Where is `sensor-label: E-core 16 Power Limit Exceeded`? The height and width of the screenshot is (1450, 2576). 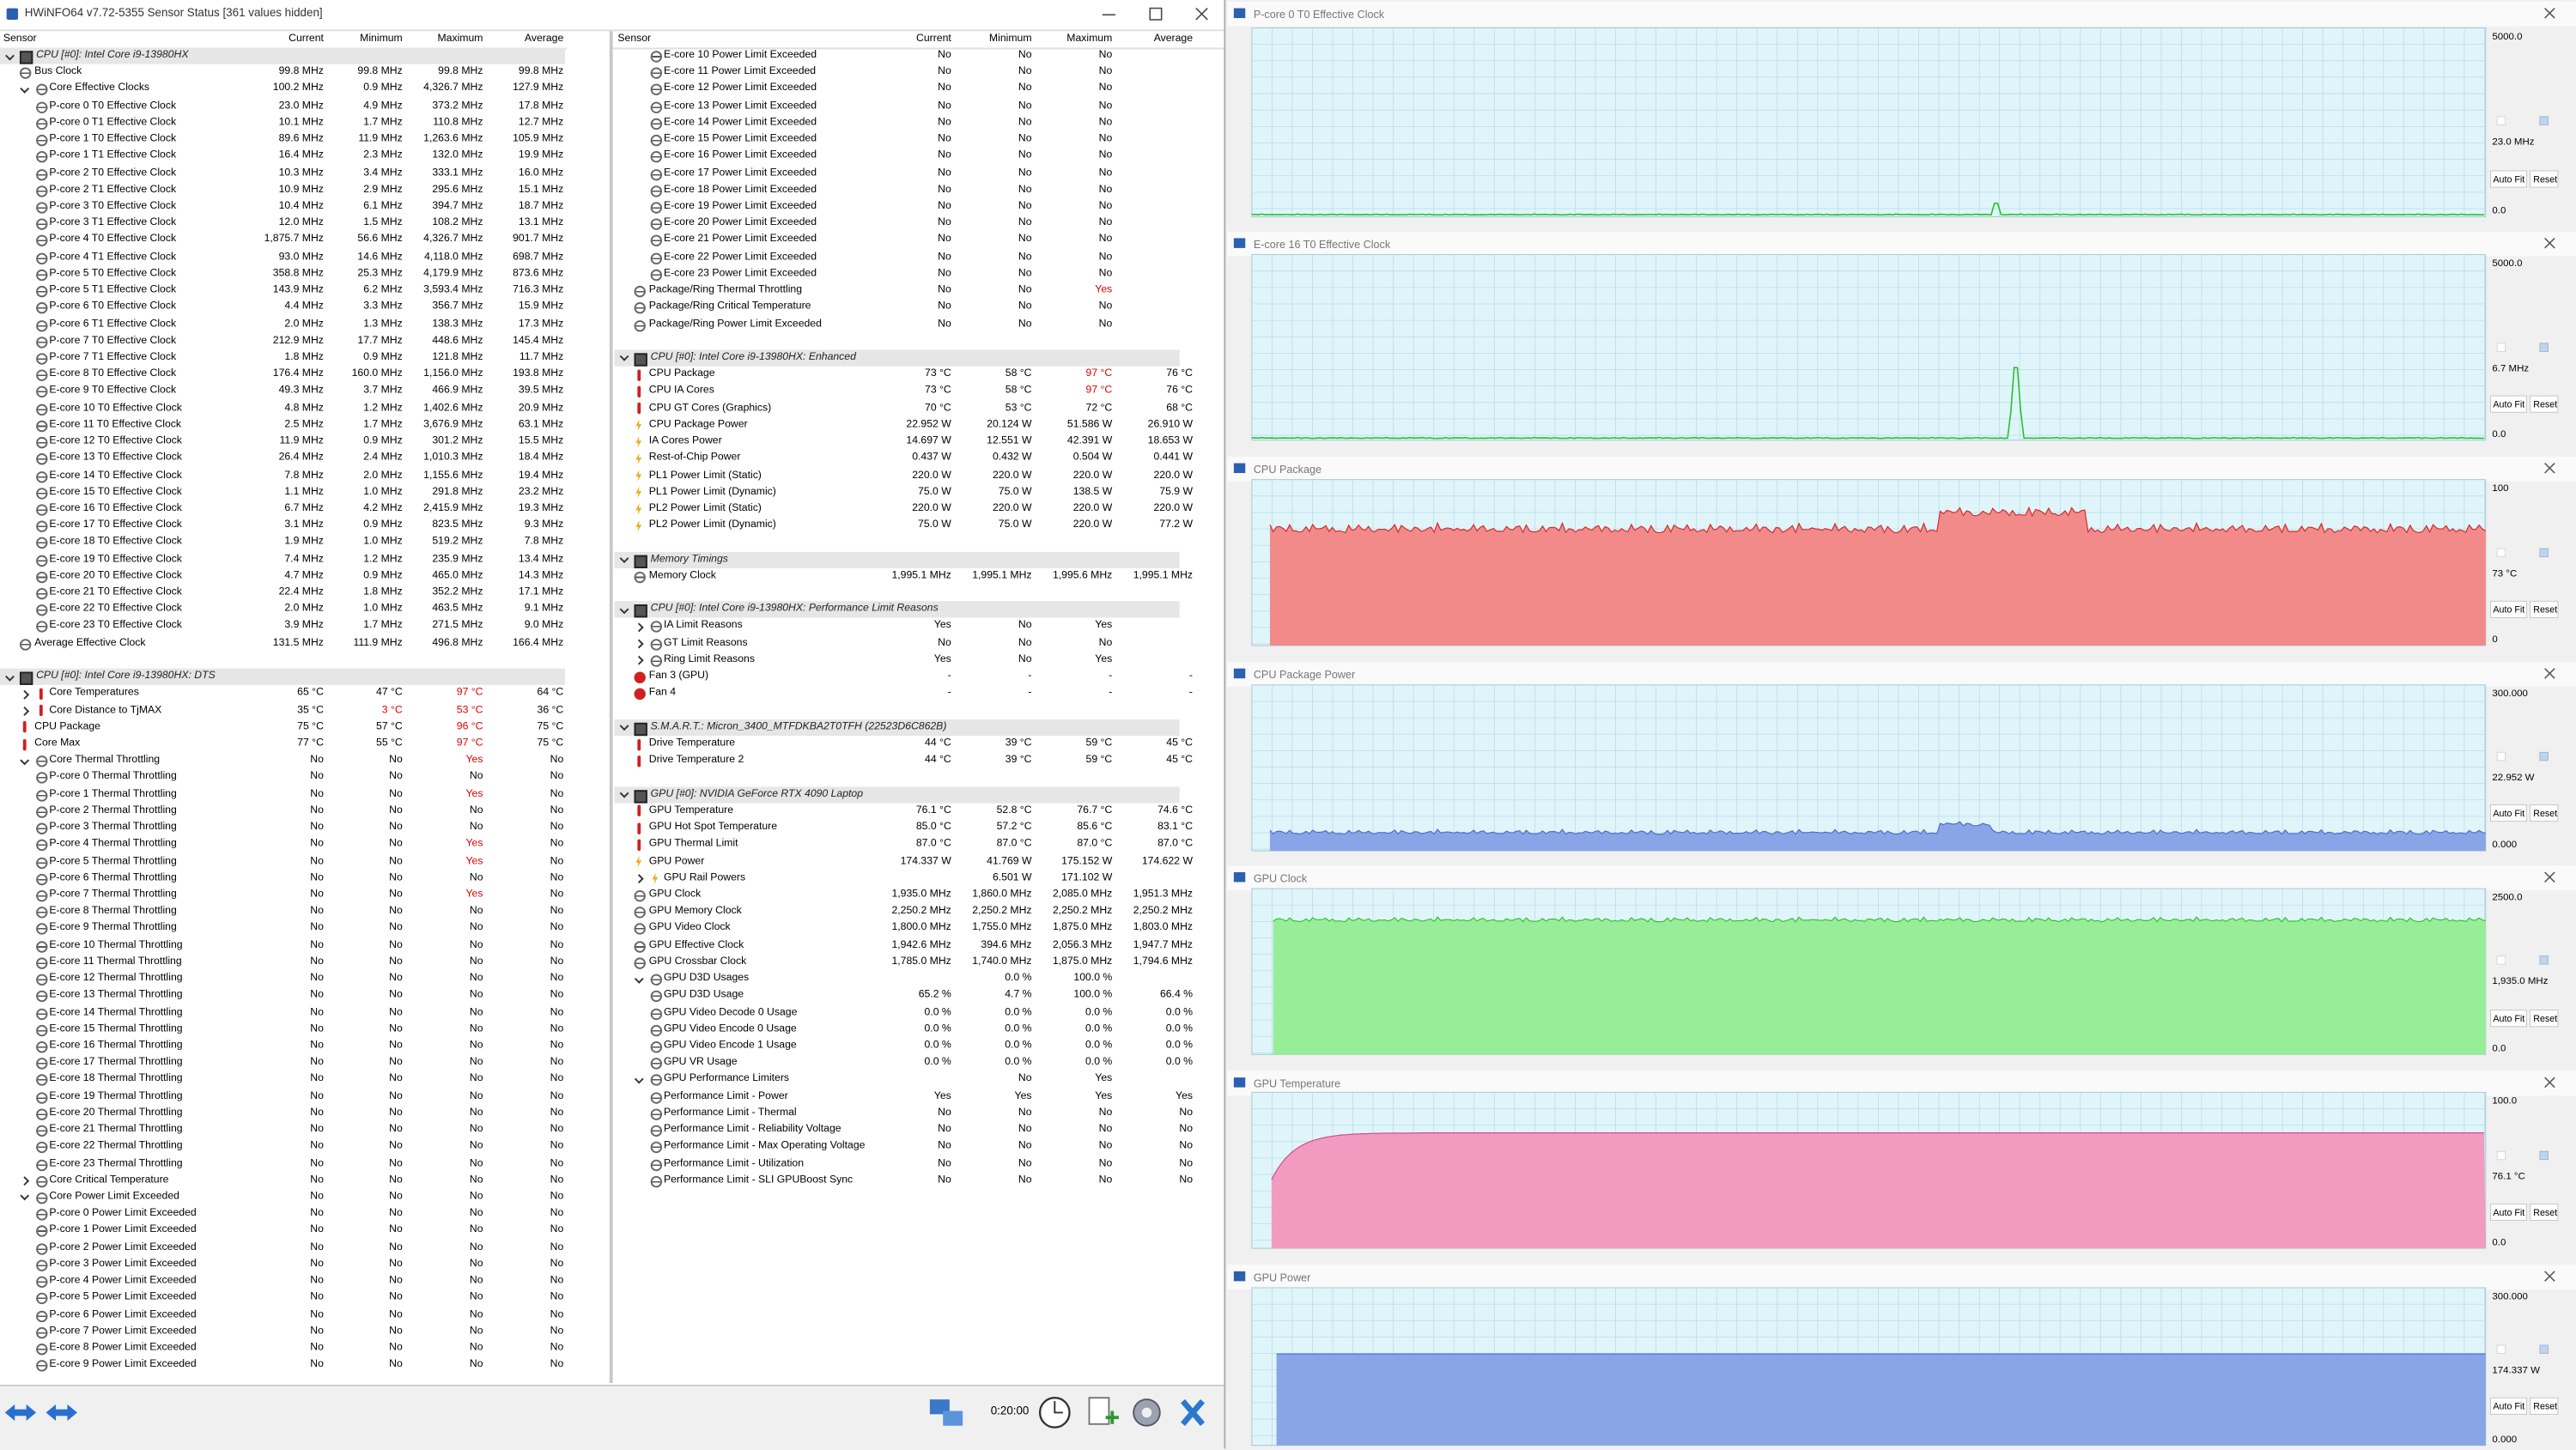 sensor-label: E-core 16 Power Limit Exceeded is located at coordinates (740, 156).